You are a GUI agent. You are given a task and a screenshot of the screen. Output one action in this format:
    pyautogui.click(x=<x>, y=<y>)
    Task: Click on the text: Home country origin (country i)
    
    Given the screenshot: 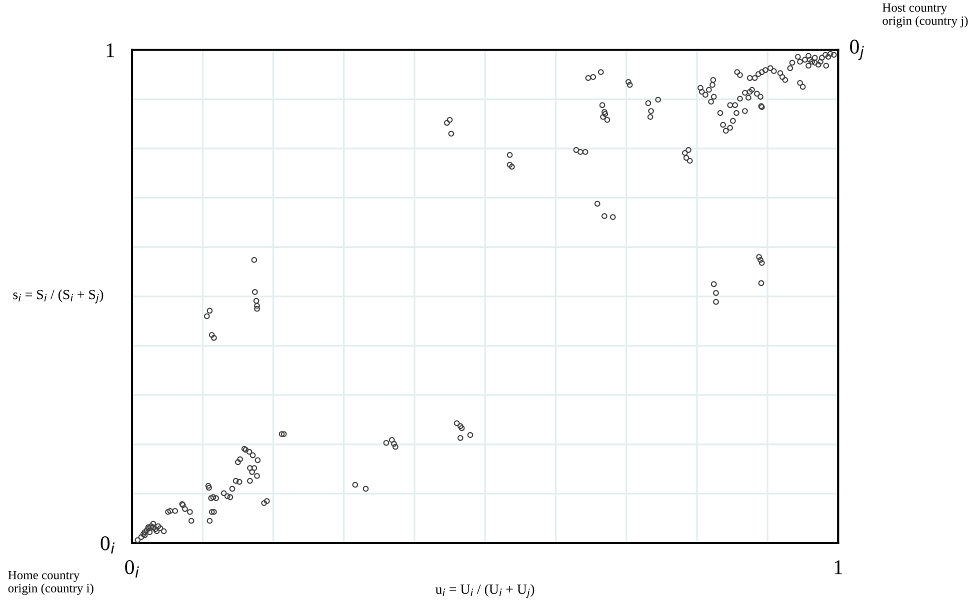 What is the action you would take?
    pyautogui.click(x=51, y=583)
    